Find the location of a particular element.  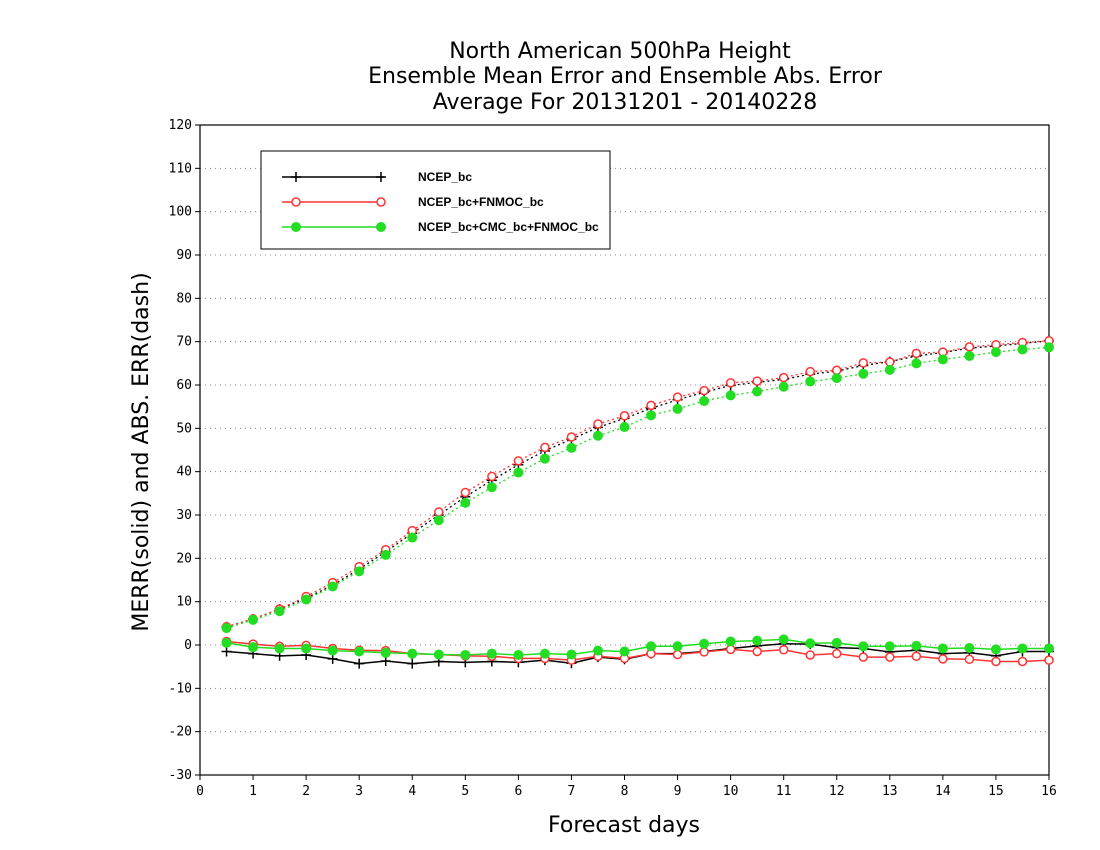

x-tick-label: 5 is located at coordinates (465, 791).